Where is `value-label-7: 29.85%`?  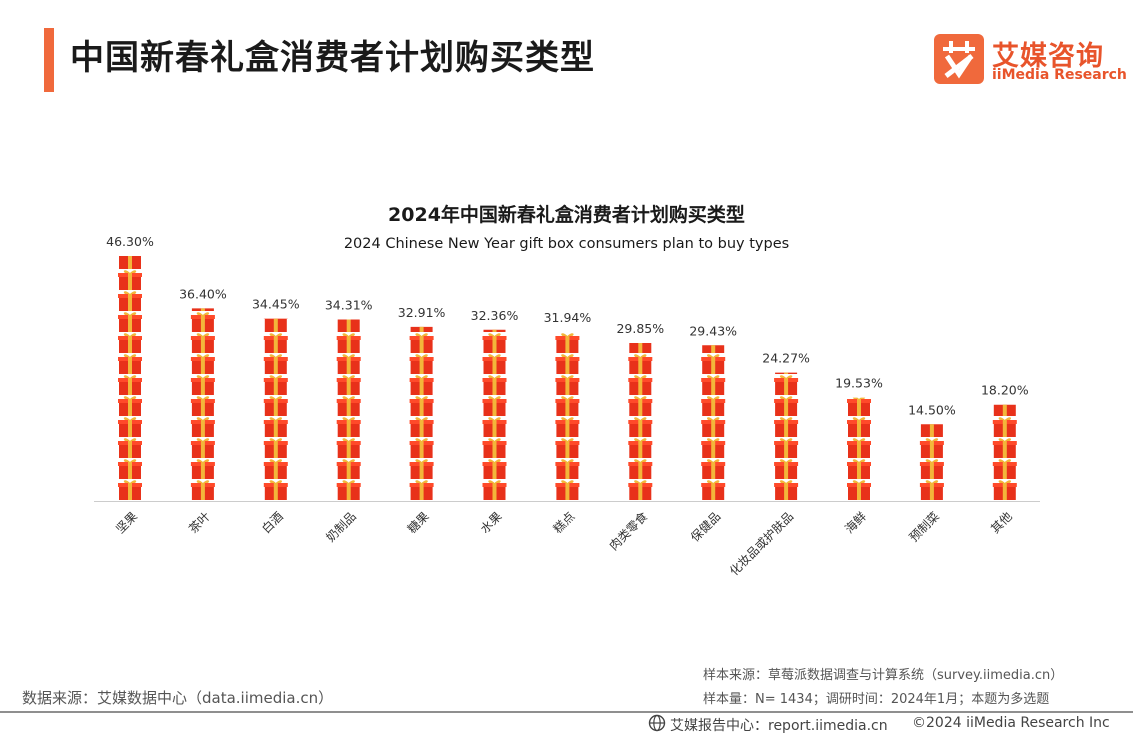 value-label-7: 29.85% is located at coordinates (640, 328).